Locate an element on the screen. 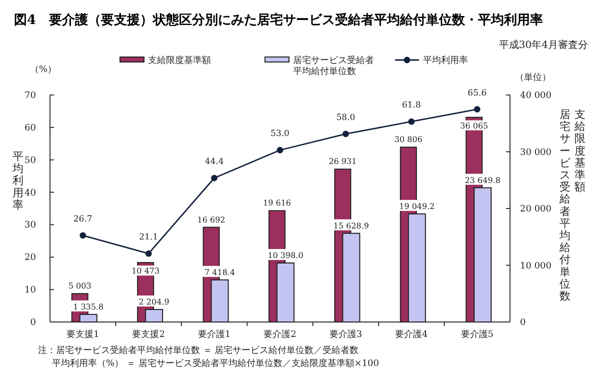 The width and height of the screenshot is (600, 375). data-label: 10 473 is located at coordinates (146, 271).